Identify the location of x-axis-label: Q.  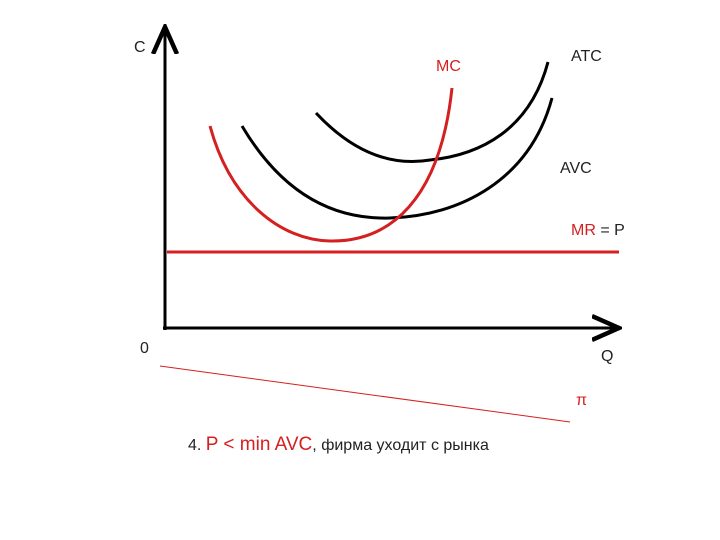
(607, 356).